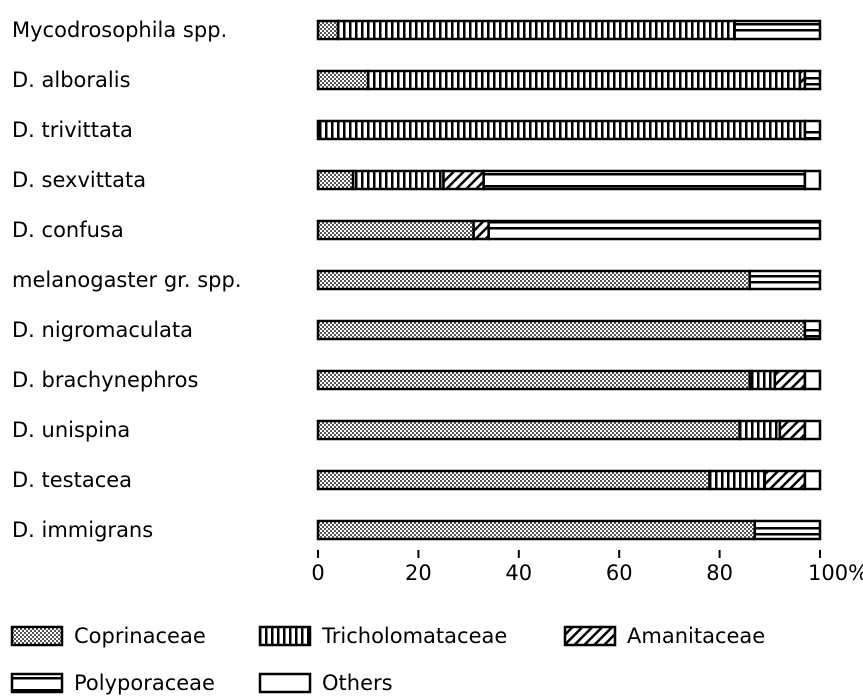  I want to click on legend-label: Amanitaceae, so click(696, 636).